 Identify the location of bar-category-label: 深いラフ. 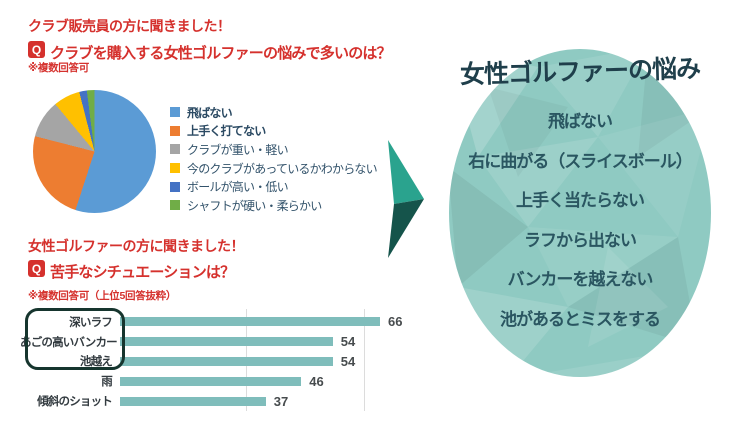
(91, 322).